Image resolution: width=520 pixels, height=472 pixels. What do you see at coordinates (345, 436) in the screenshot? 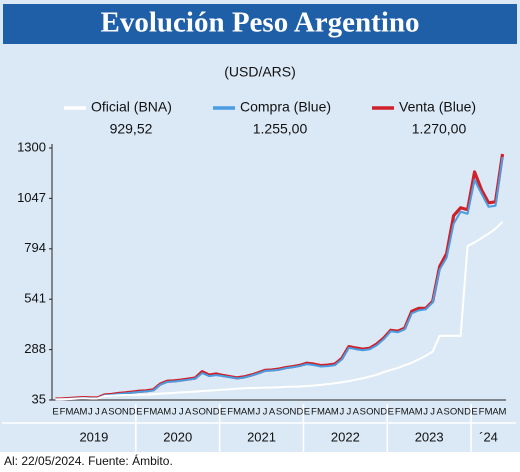
I see `year-label: 2022` at bounding box center [345, 436].